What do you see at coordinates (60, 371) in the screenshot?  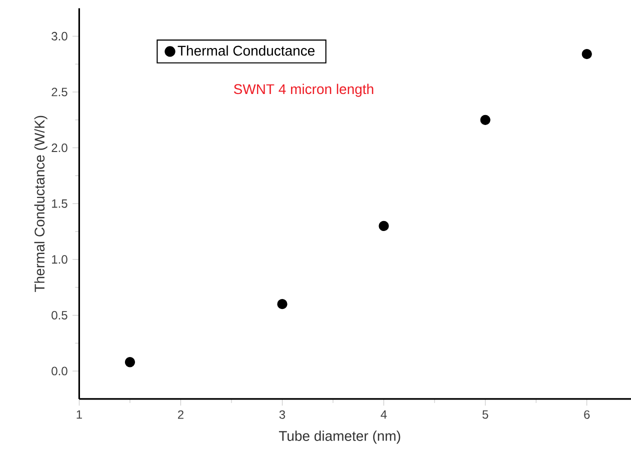 I see `y-tick-label: 0.0` at bounding box center [60, 371].